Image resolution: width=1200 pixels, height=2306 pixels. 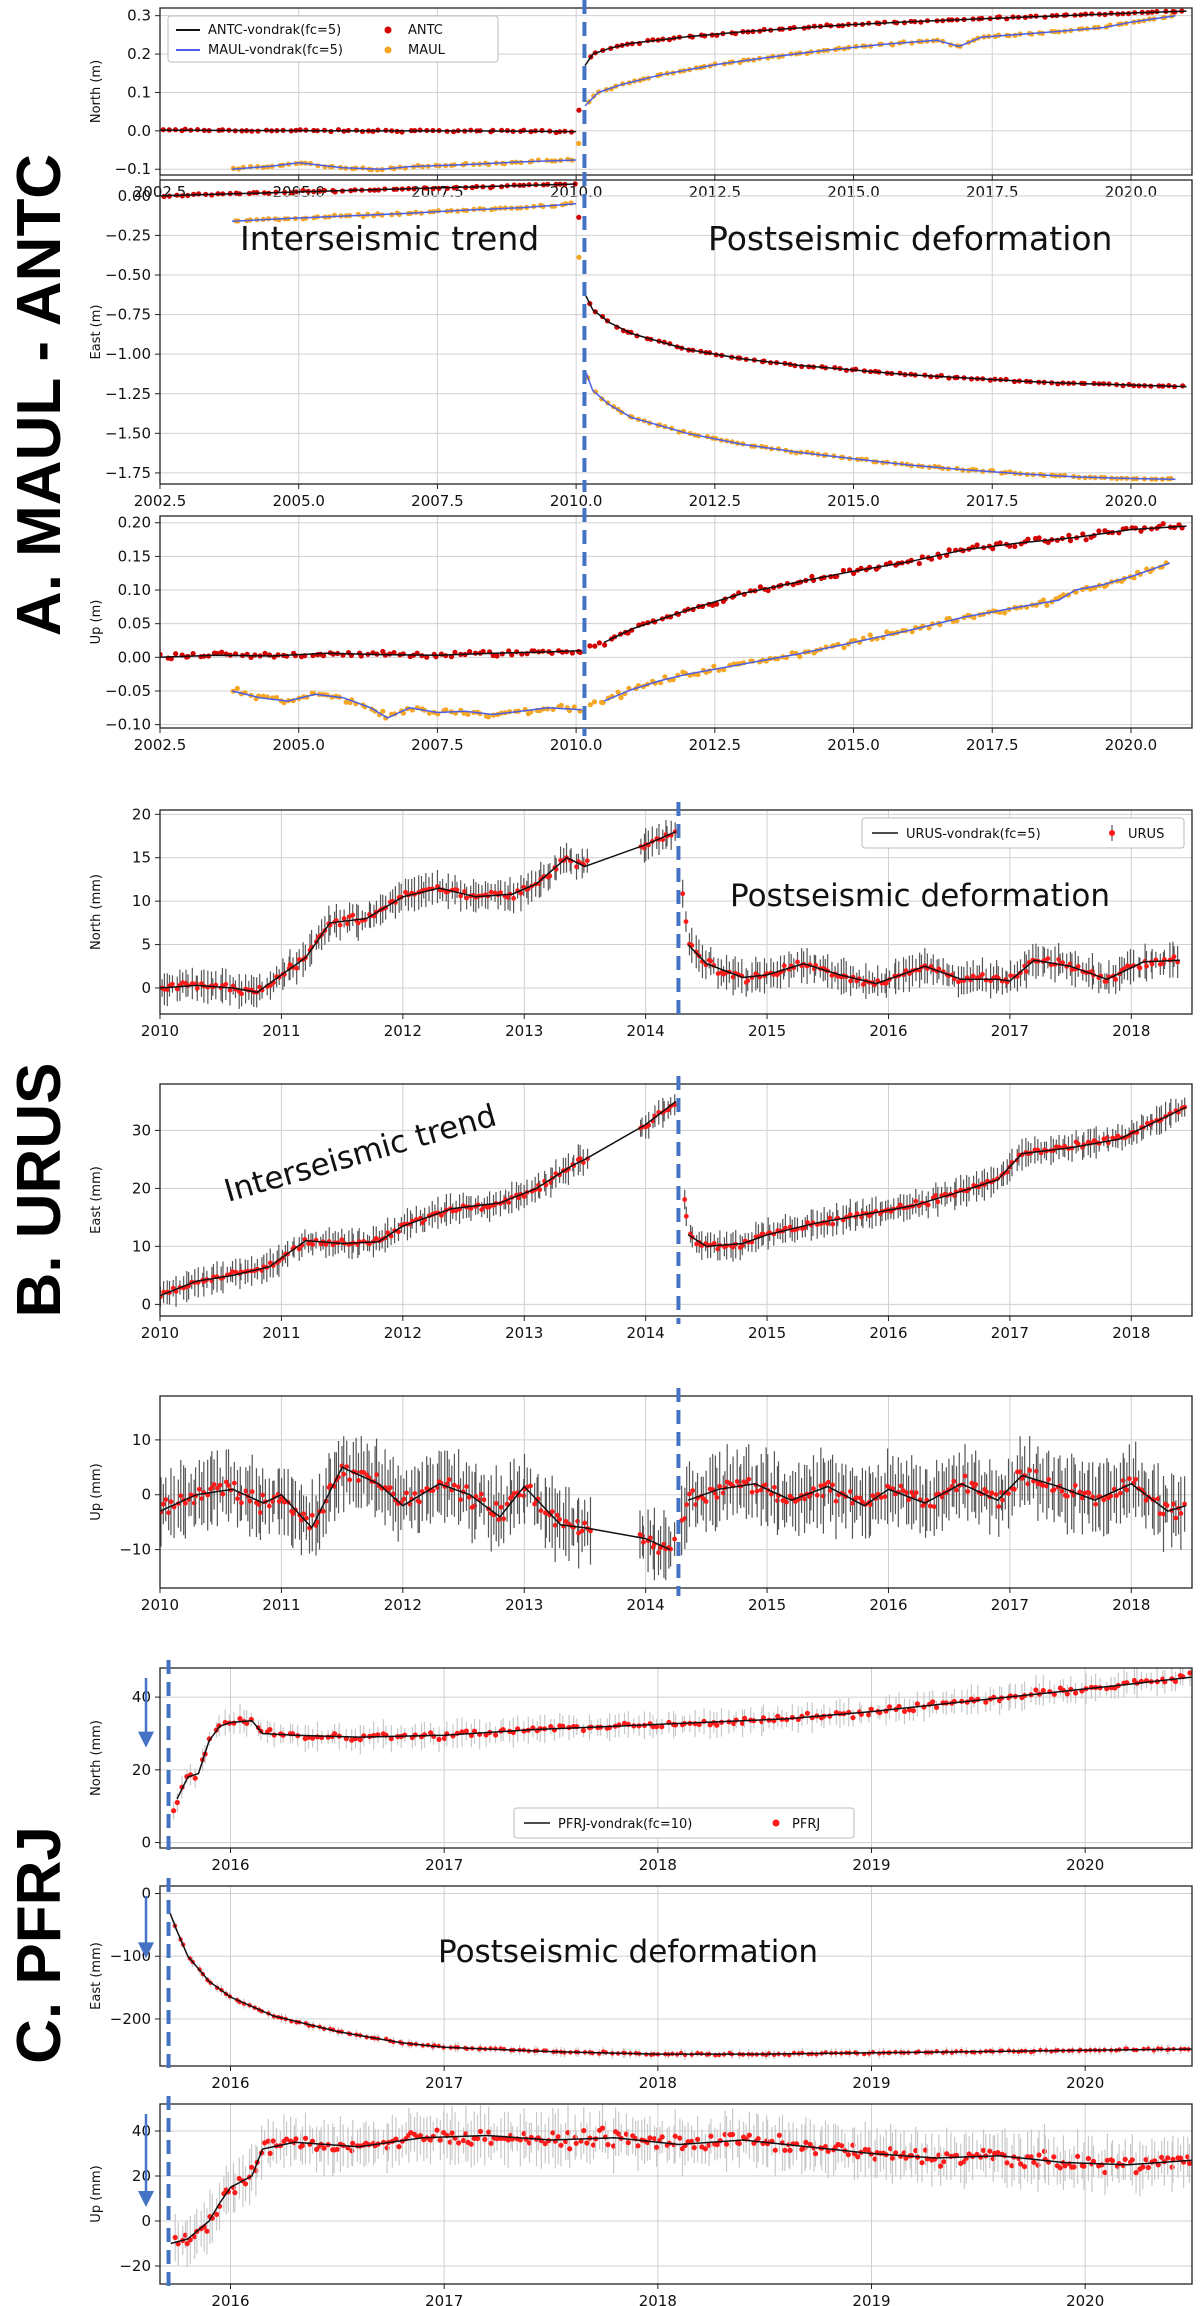 What do you see at coordinates (1146, 834) in the screenshot?
I see `legend-entry: URUS` at bounding box center [1146, 834].